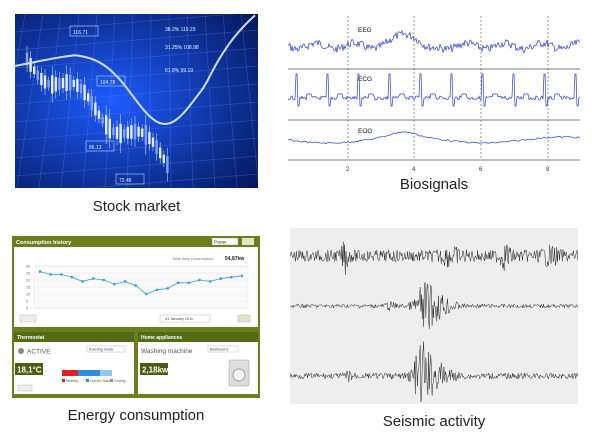  I want to click on stock-trend-curve, so click(135, 69).